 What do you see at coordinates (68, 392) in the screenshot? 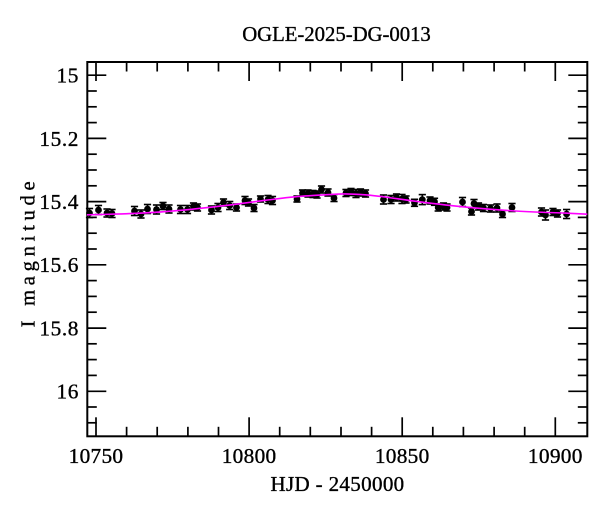
I see `svg-text: 16` at bounding box center [68, 392].